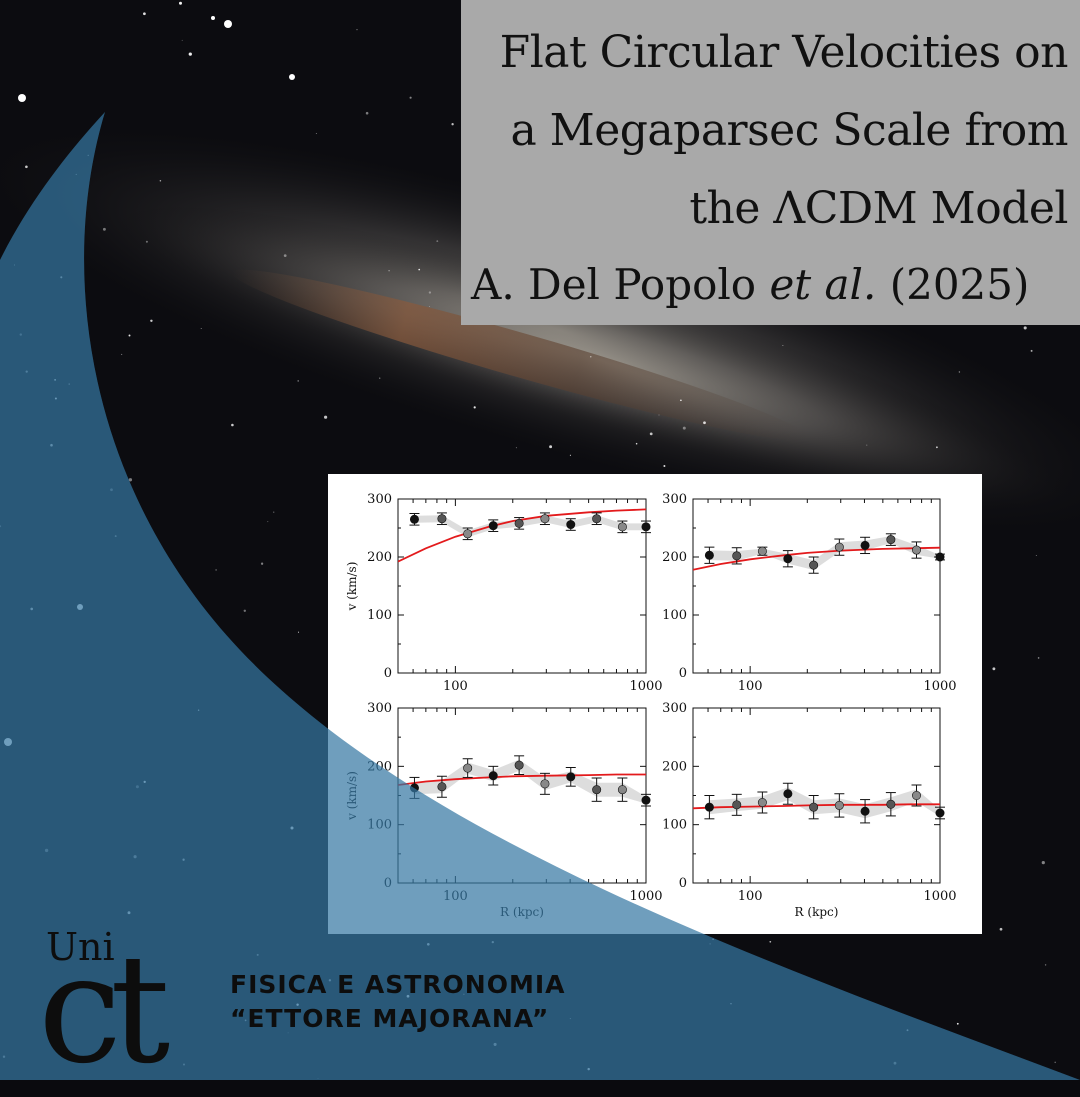  What do you see at coordinates (784, 52) in the screenshot?
I see `title-line-1: Flat Circular Velocities on` at bounding box center [784, 52].